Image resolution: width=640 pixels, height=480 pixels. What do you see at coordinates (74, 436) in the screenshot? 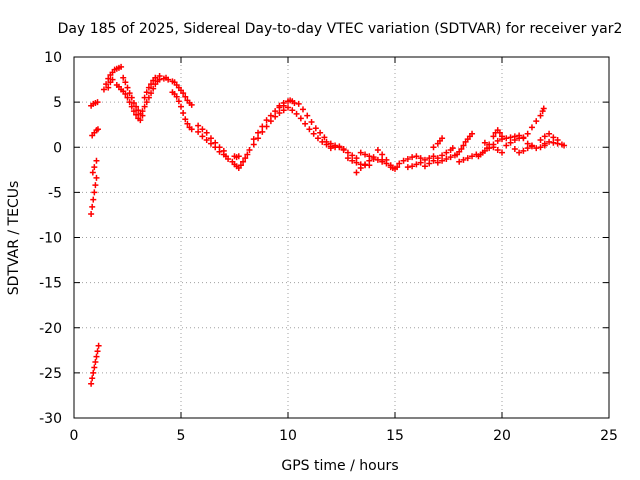
I see `x-tick-label: 0` at bounding box center [74, 436].